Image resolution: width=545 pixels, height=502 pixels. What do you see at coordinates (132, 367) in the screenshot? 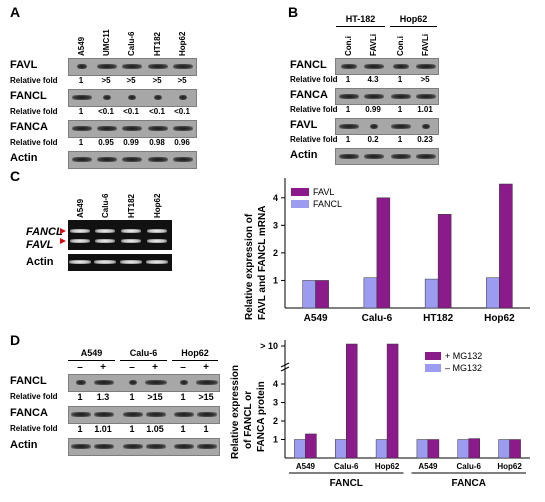
I see `panel-d-treatment-sign: –` at bounding box center [132, 367].